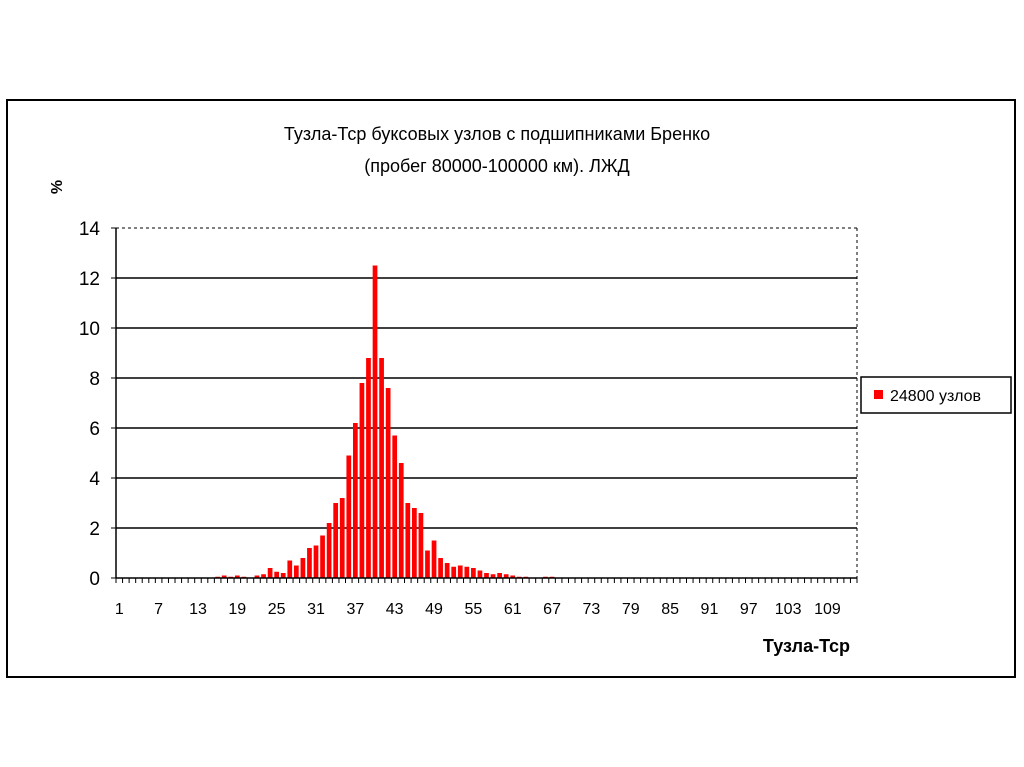  Describe the element at coordinates (827, 609) in the screenshot. I see `x-tick-label: 109` at that location.